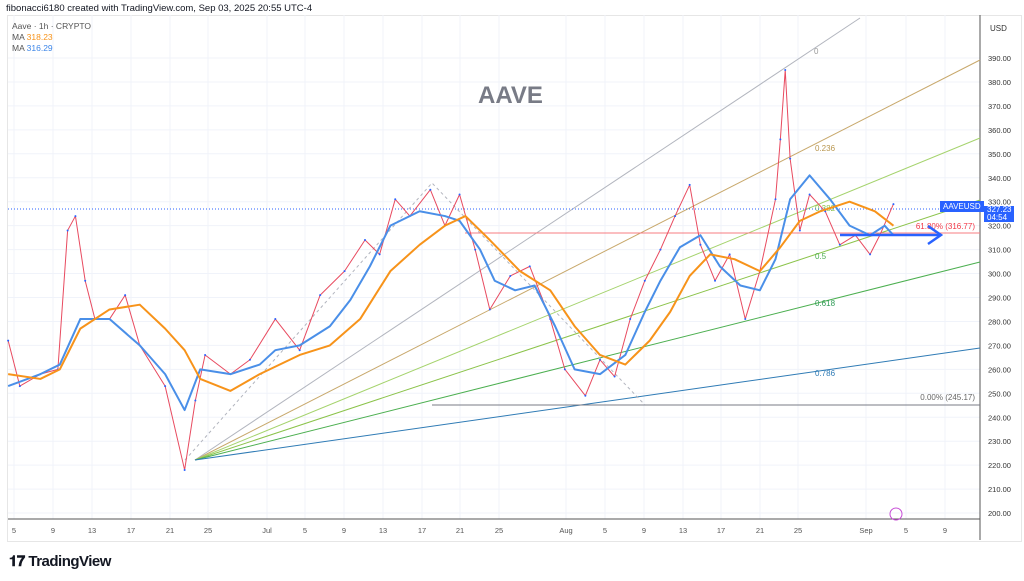  Describe the element at coordinates (962, 206) in the screenshot. I see `symbol-tag: AAVEUSD` at that location.